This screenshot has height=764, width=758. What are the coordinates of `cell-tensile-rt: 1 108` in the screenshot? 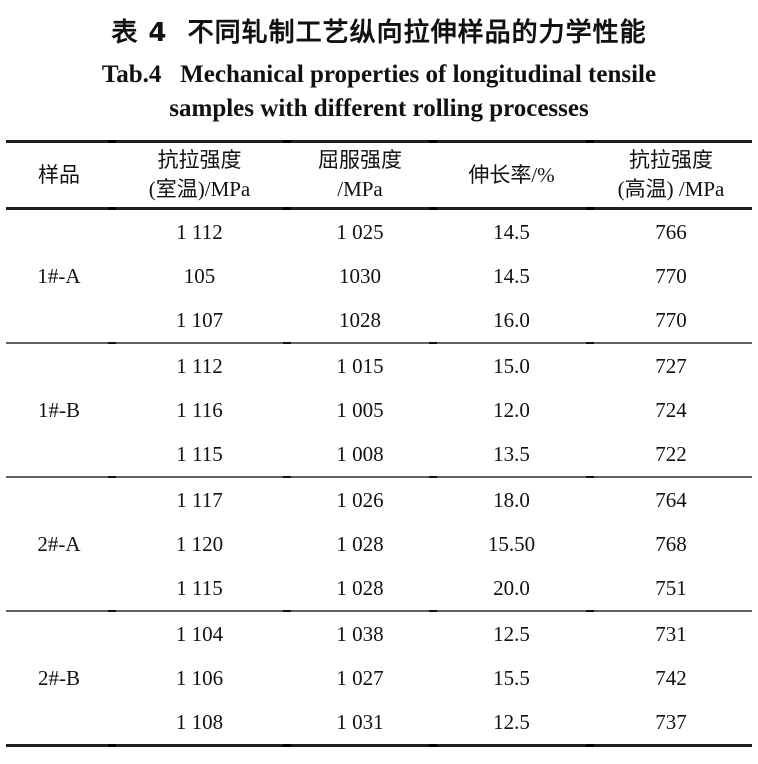 It's located at (199, 721).